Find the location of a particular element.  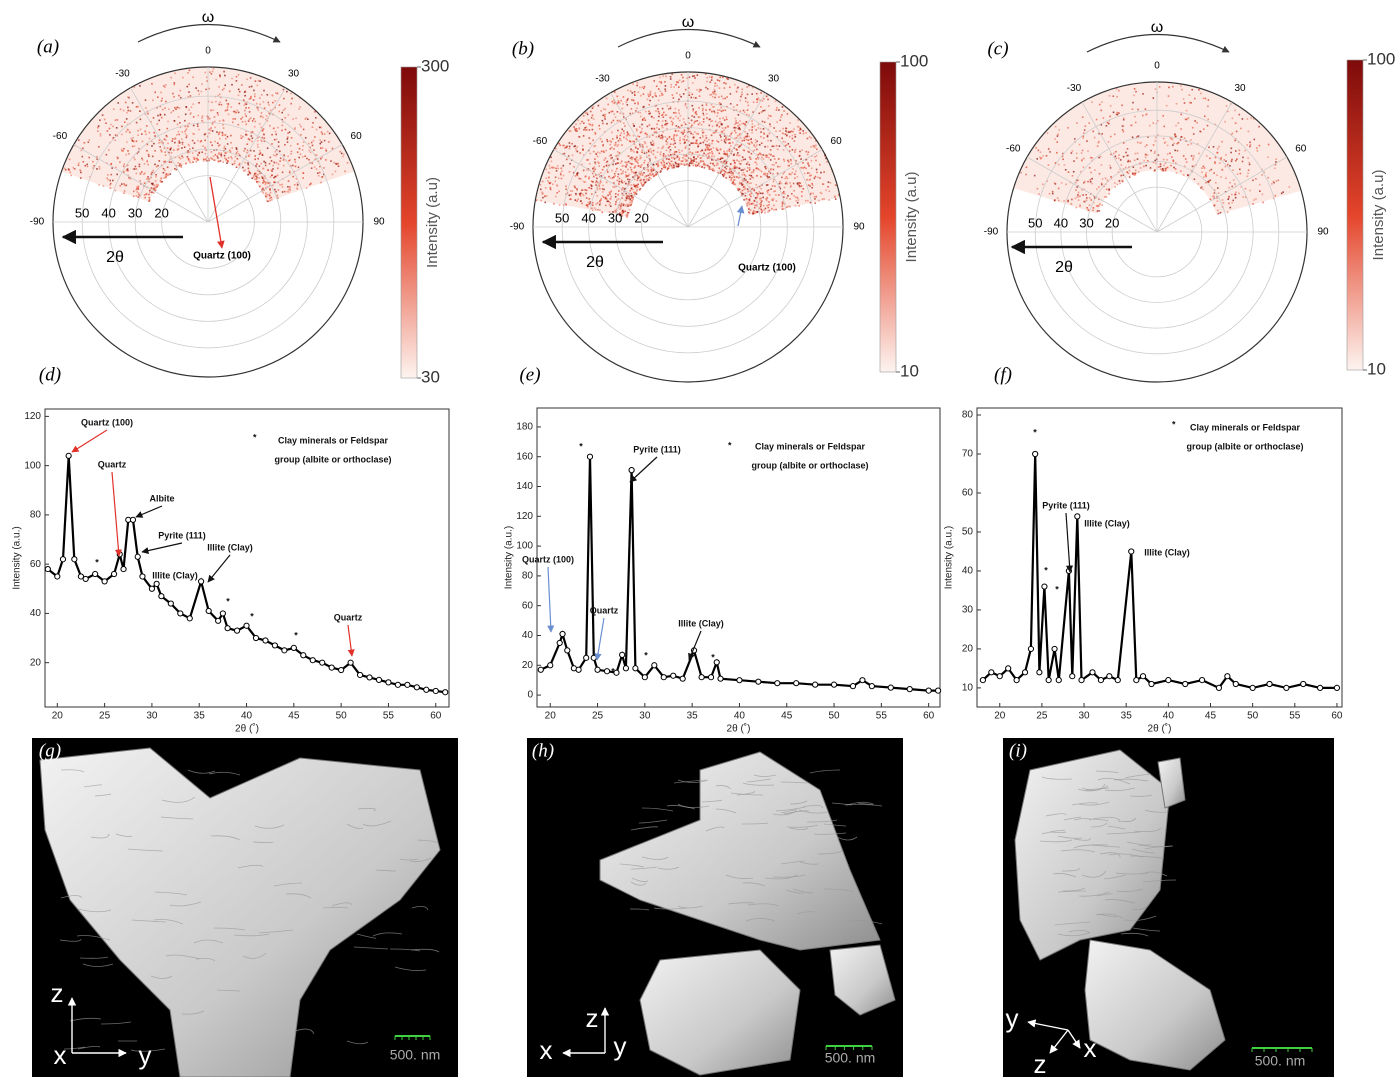

plot-frame is located at coordinates (738, 557).